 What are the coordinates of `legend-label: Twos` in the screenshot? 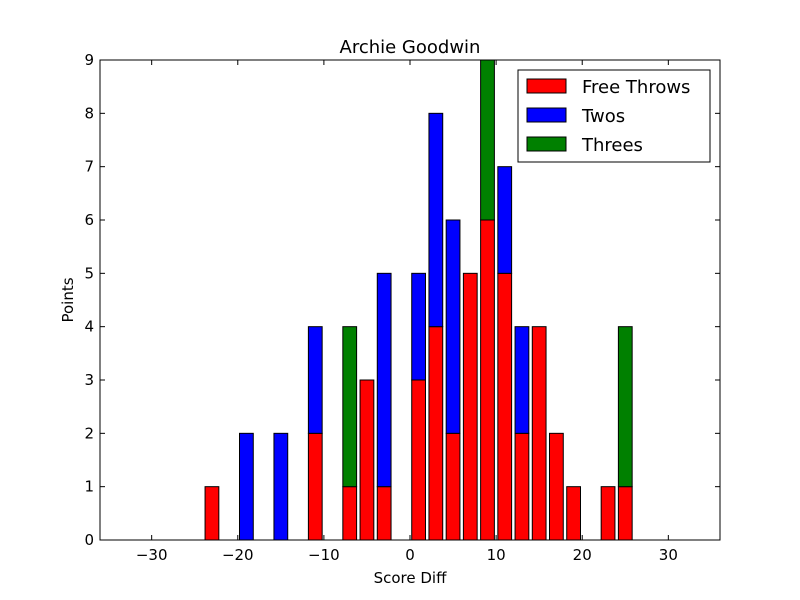 It's located at (603, 116).